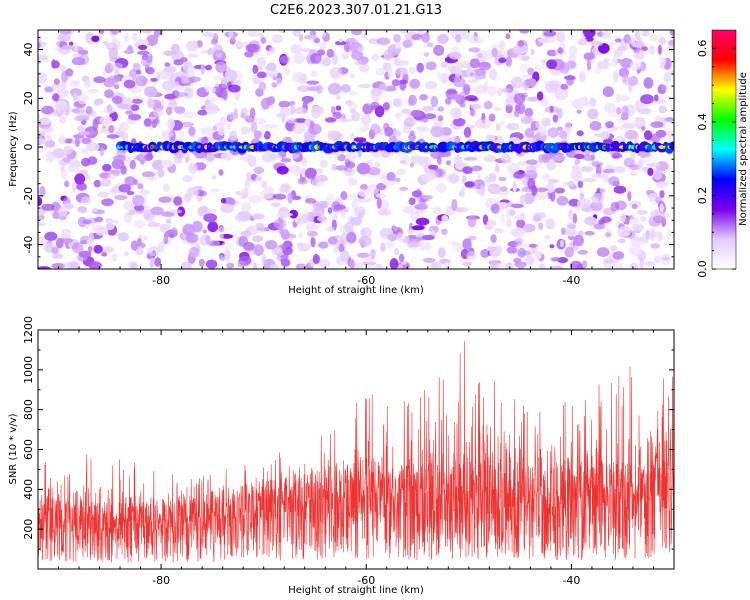 This screenshot has height=600, width=750. I want to click on colorbar-ticks: 0.0 0.2 0.4 0.6, so click(716, 159).